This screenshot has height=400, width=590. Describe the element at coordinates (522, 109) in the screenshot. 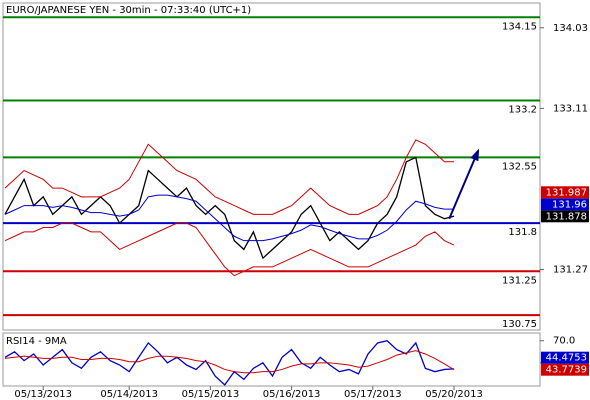

I see `level-label: 133.2` at that location.